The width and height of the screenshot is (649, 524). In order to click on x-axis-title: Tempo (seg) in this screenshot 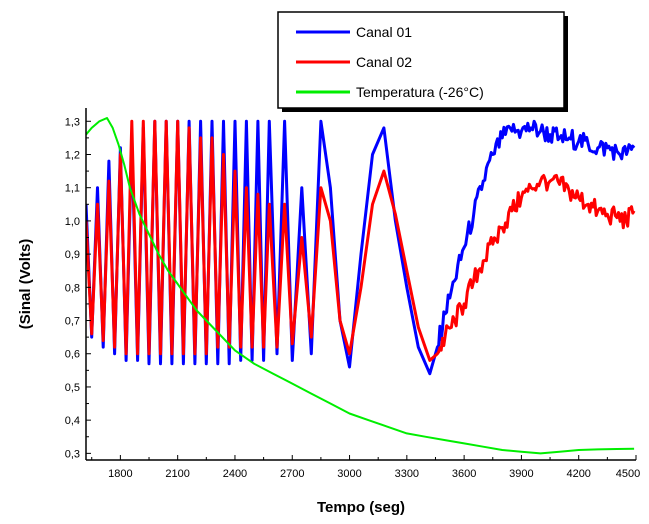, I will do `click(361, 507)`.